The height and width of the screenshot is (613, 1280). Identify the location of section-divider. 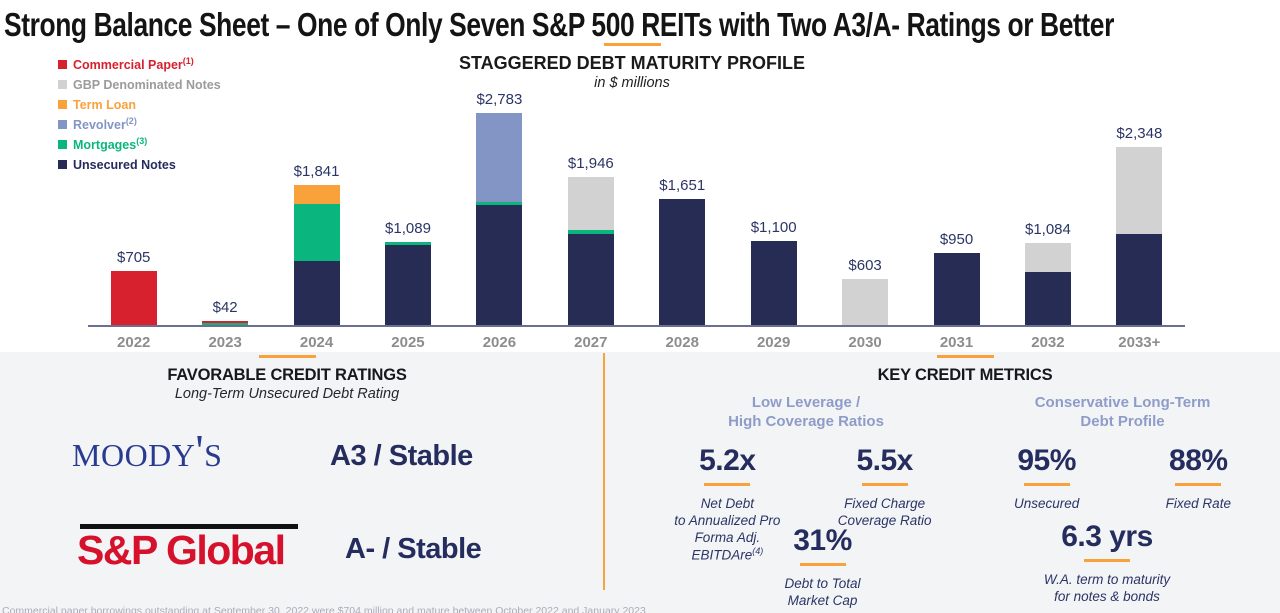
(604, 471).